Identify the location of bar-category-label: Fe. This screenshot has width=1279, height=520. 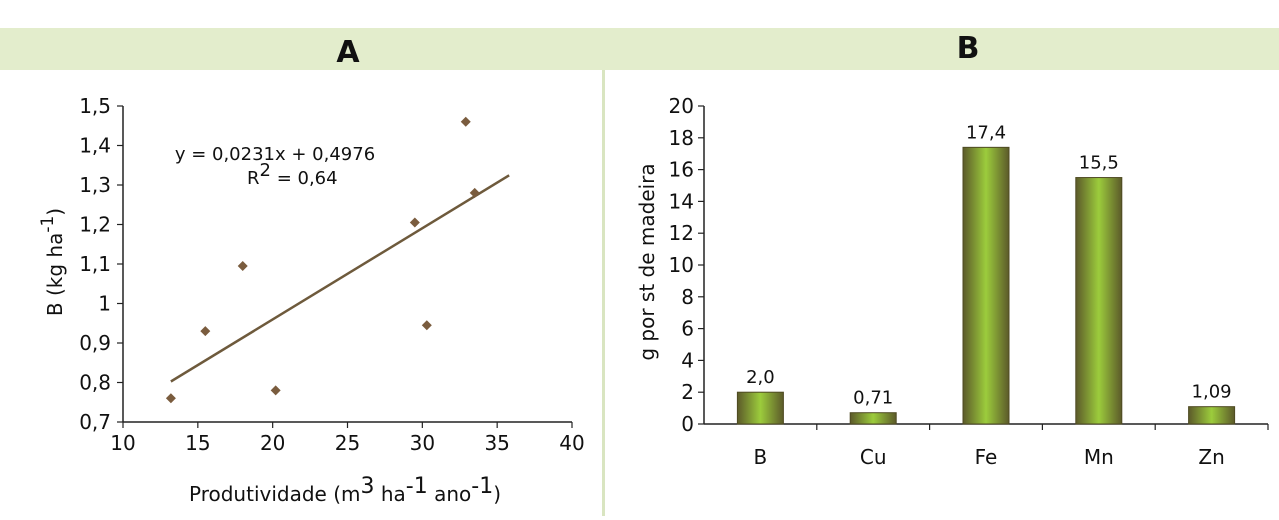
(986, 457).